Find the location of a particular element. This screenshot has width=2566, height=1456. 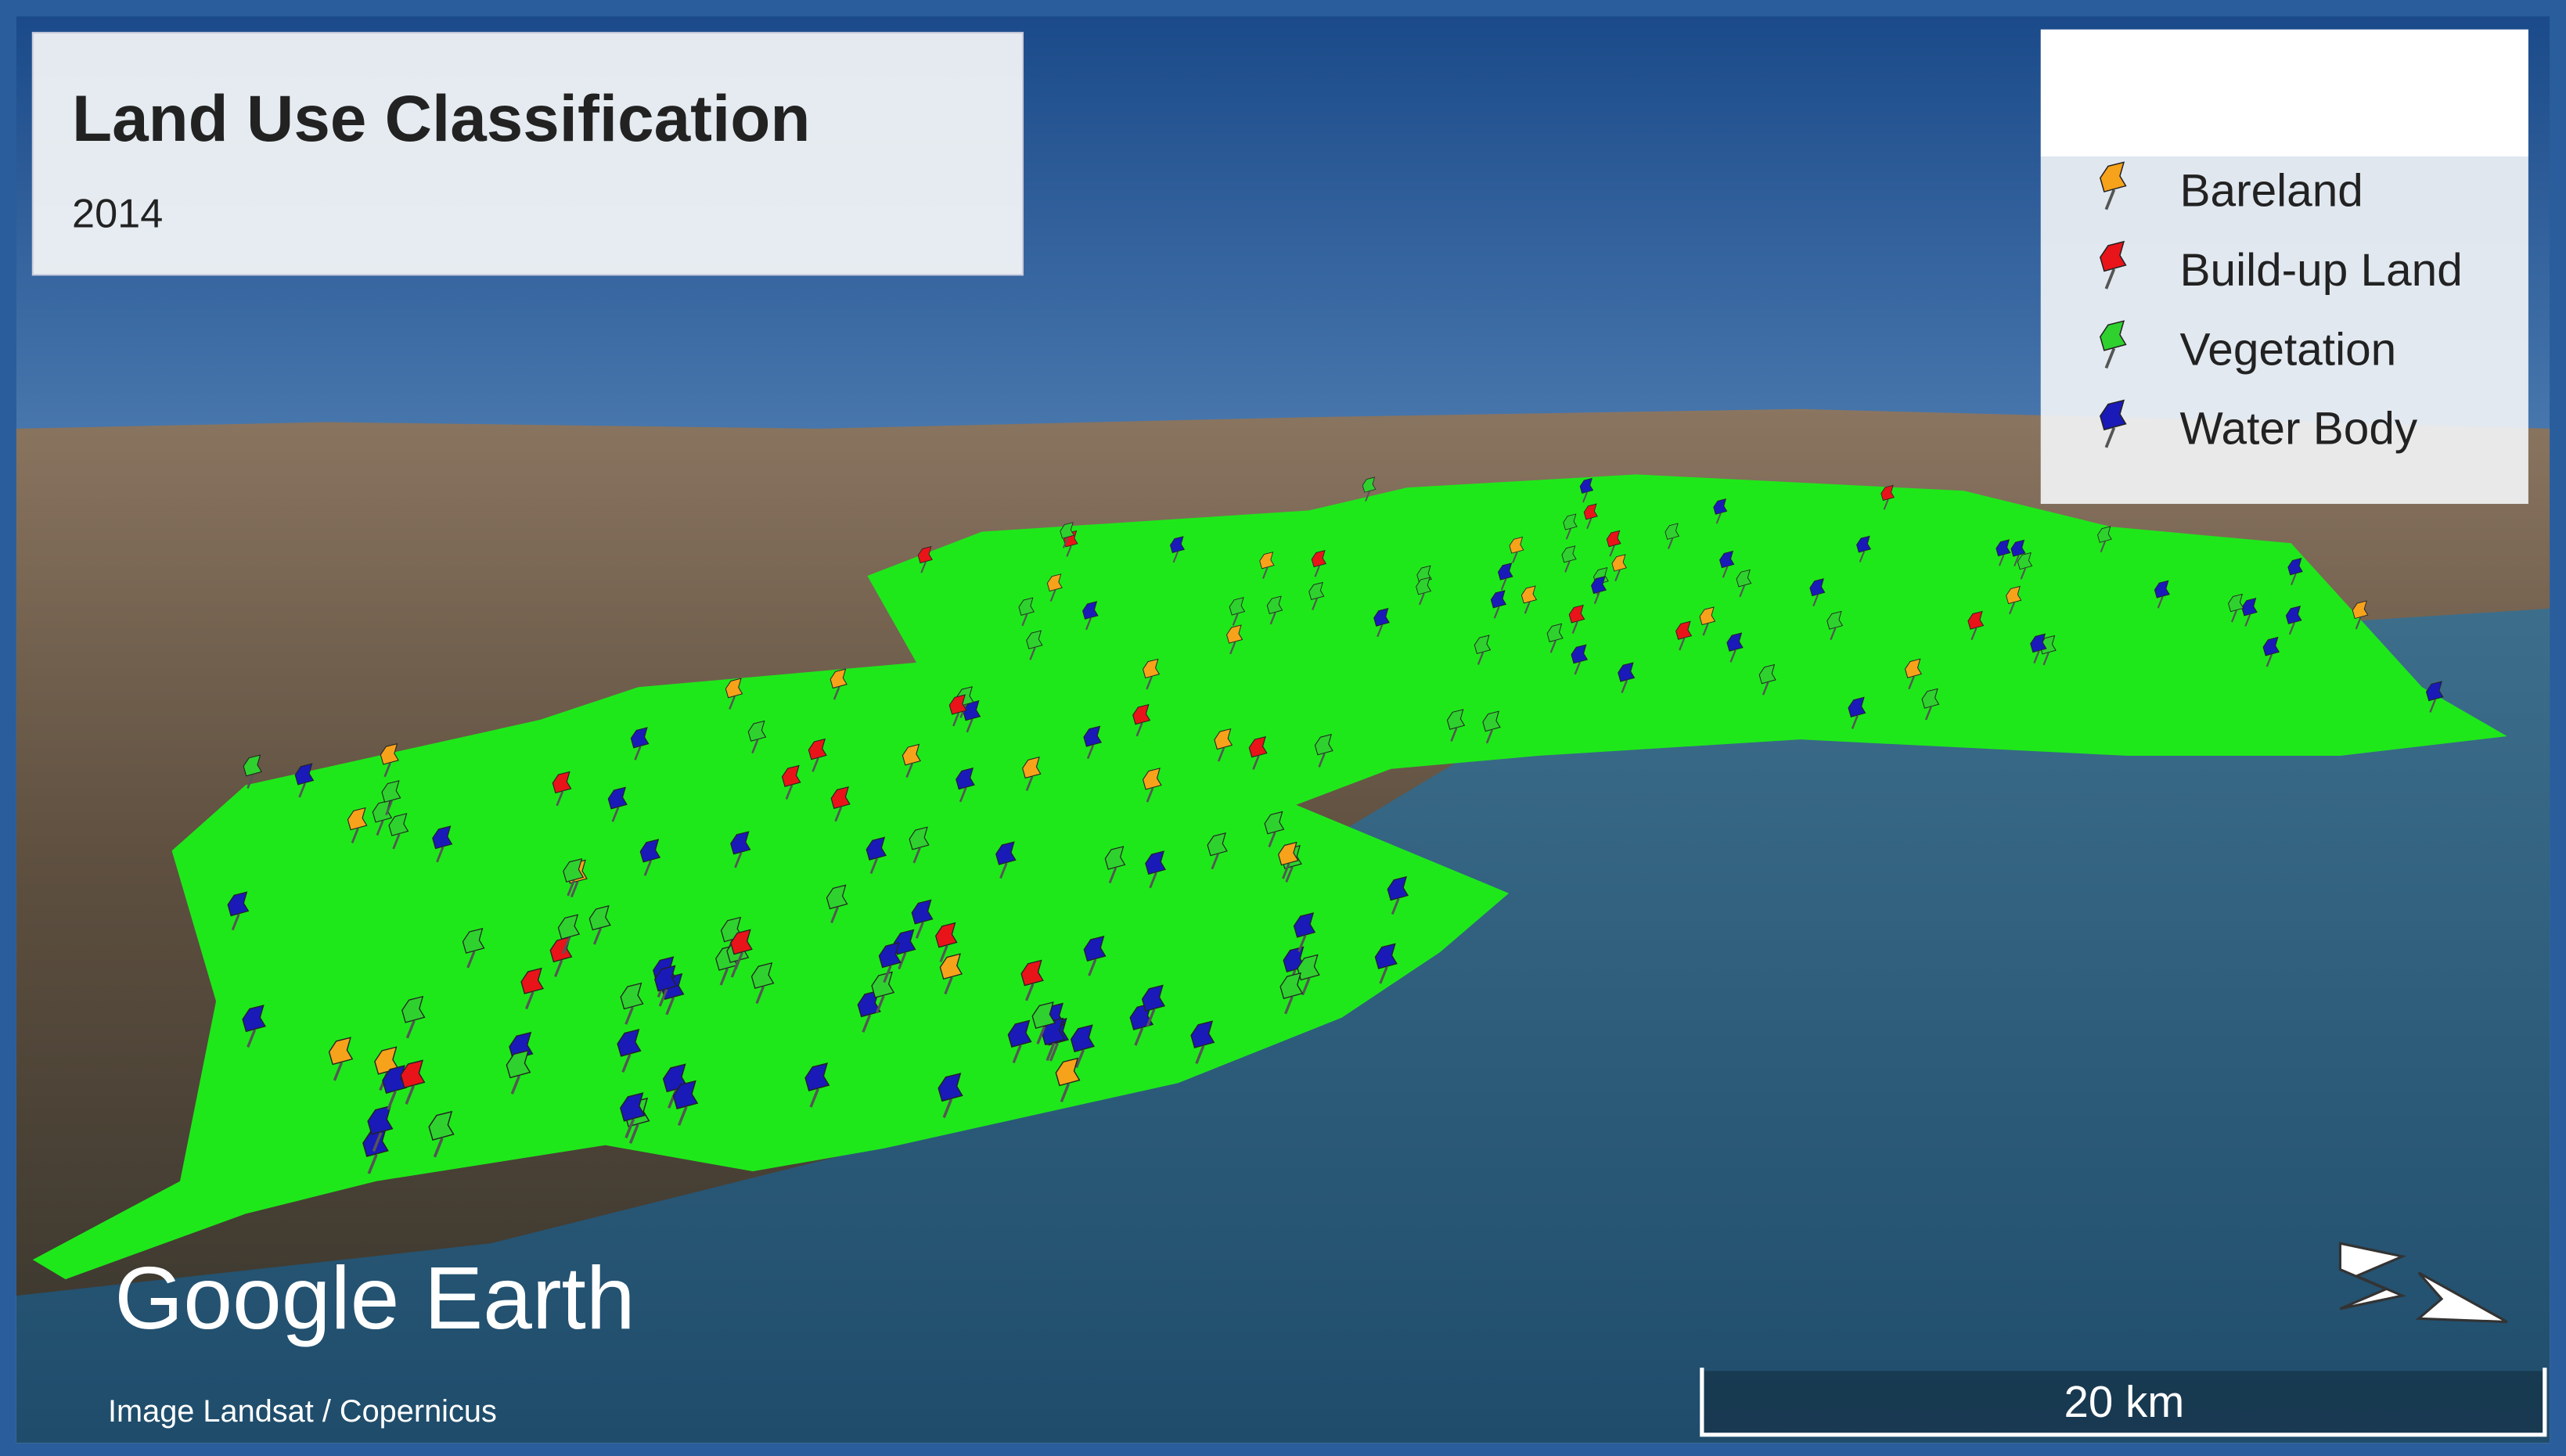

scale-bar-bg is located at coordinates (2123, 1403).